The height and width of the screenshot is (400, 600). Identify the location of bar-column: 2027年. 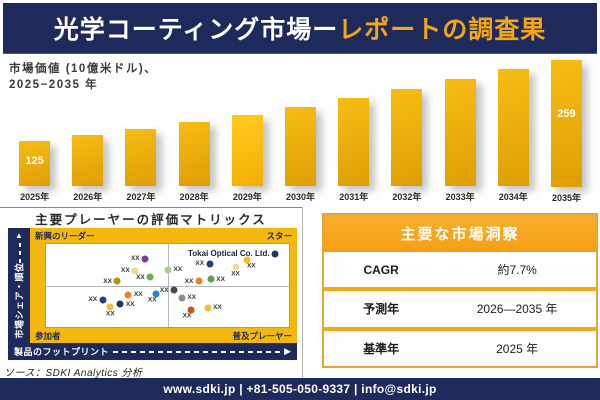
(140, 131).